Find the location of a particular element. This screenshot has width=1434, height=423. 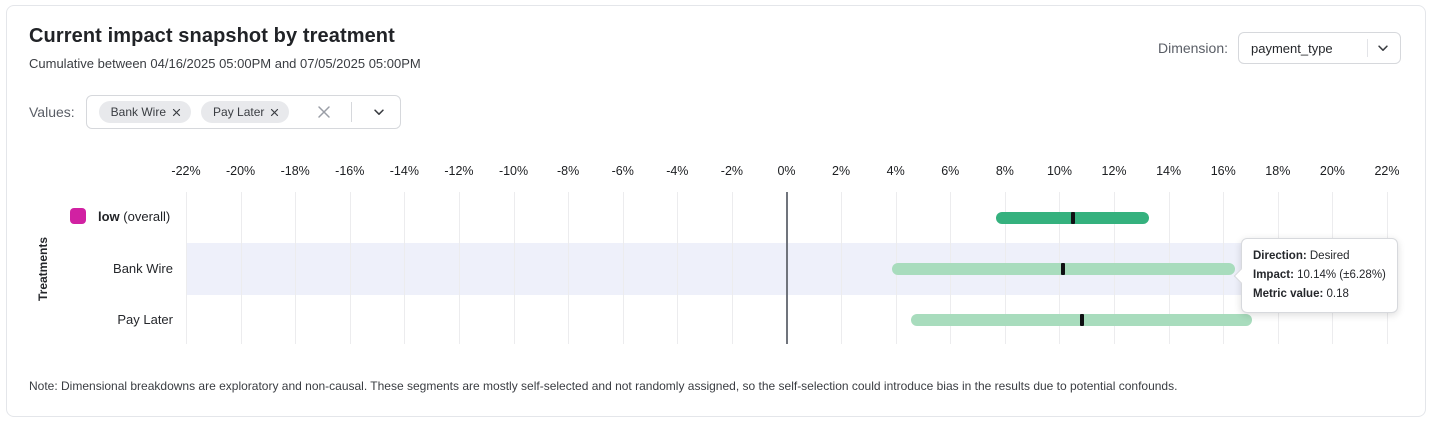

value-chip-label: Bank Wire is located at coordinates (138, 112).